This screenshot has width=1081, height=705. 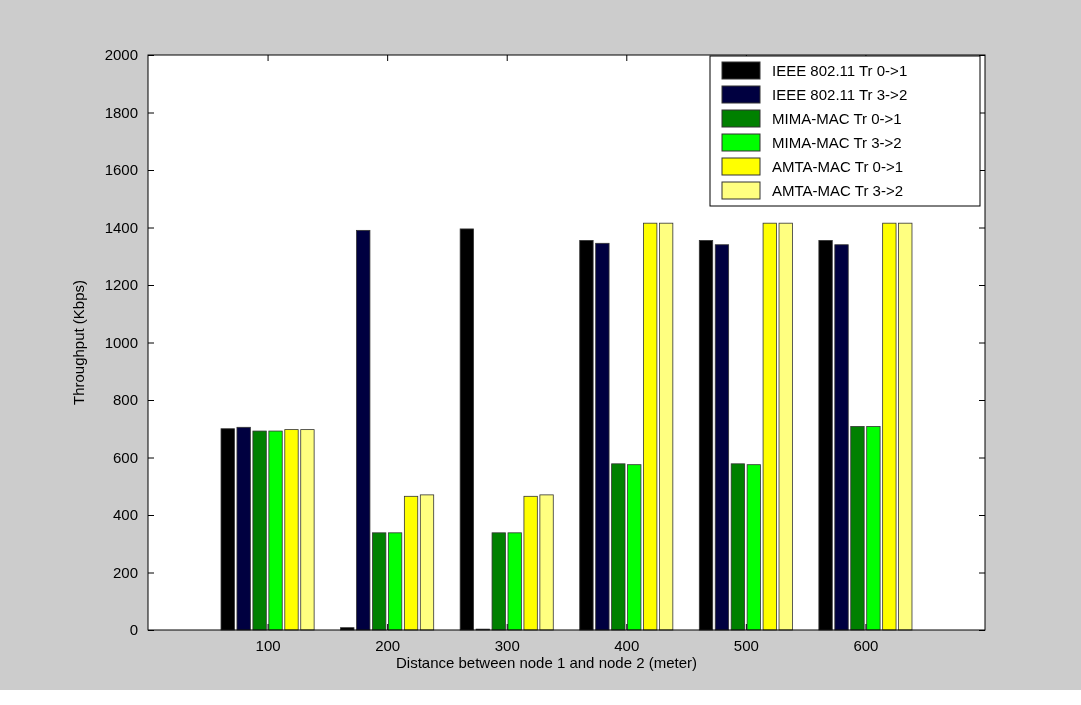 What do you see at coordinates (121, 170) in the screenshot?
I see `y-tick-label: 1600` at bounding box center [121, 170].